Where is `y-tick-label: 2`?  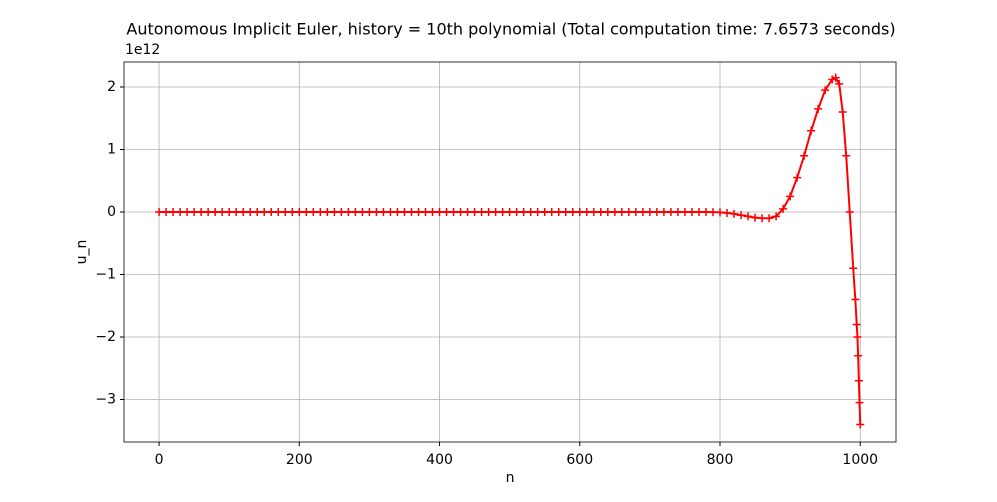 y-tick-label: 2 is located at coordinates (111, 87).